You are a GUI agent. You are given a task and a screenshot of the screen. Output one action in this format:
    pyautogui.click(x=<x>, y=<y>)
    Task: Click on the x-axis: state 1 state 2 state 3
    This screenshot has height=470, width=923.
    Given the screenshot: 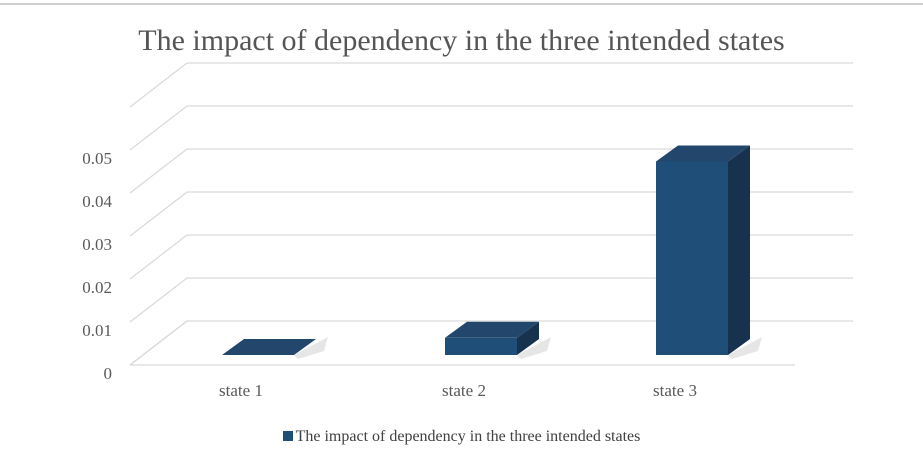 What is the action you would take?
    pyautogui.click(x=458, y=390)
    